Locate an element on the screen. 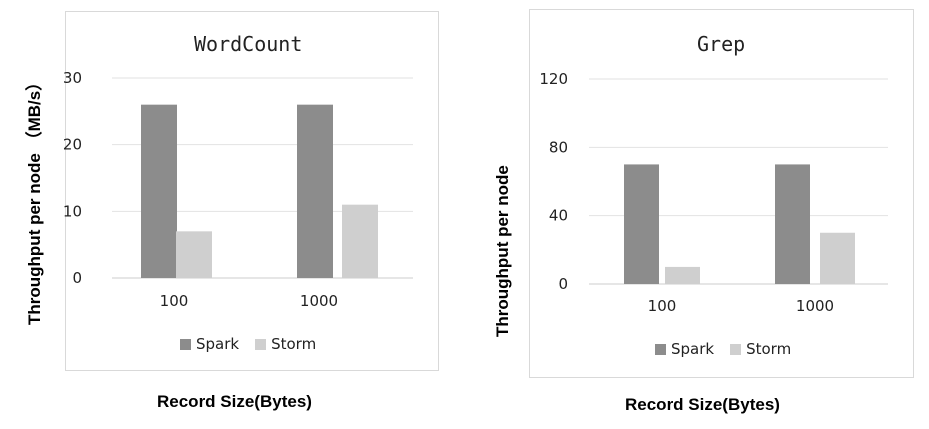  legend-swatch-storm-grep is located at coordinates (736, 349).